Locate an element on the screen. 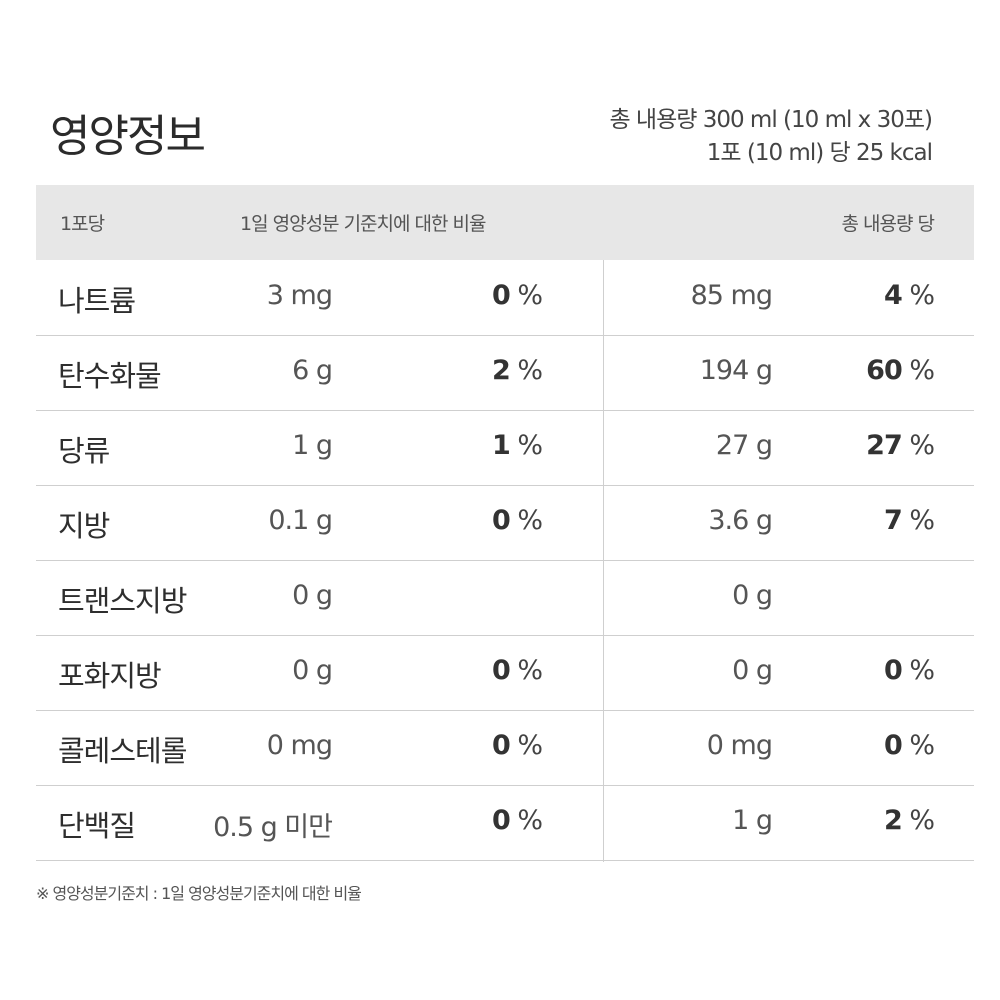  serving-daily-percent: 1 % is located at coordinates (517, 445).